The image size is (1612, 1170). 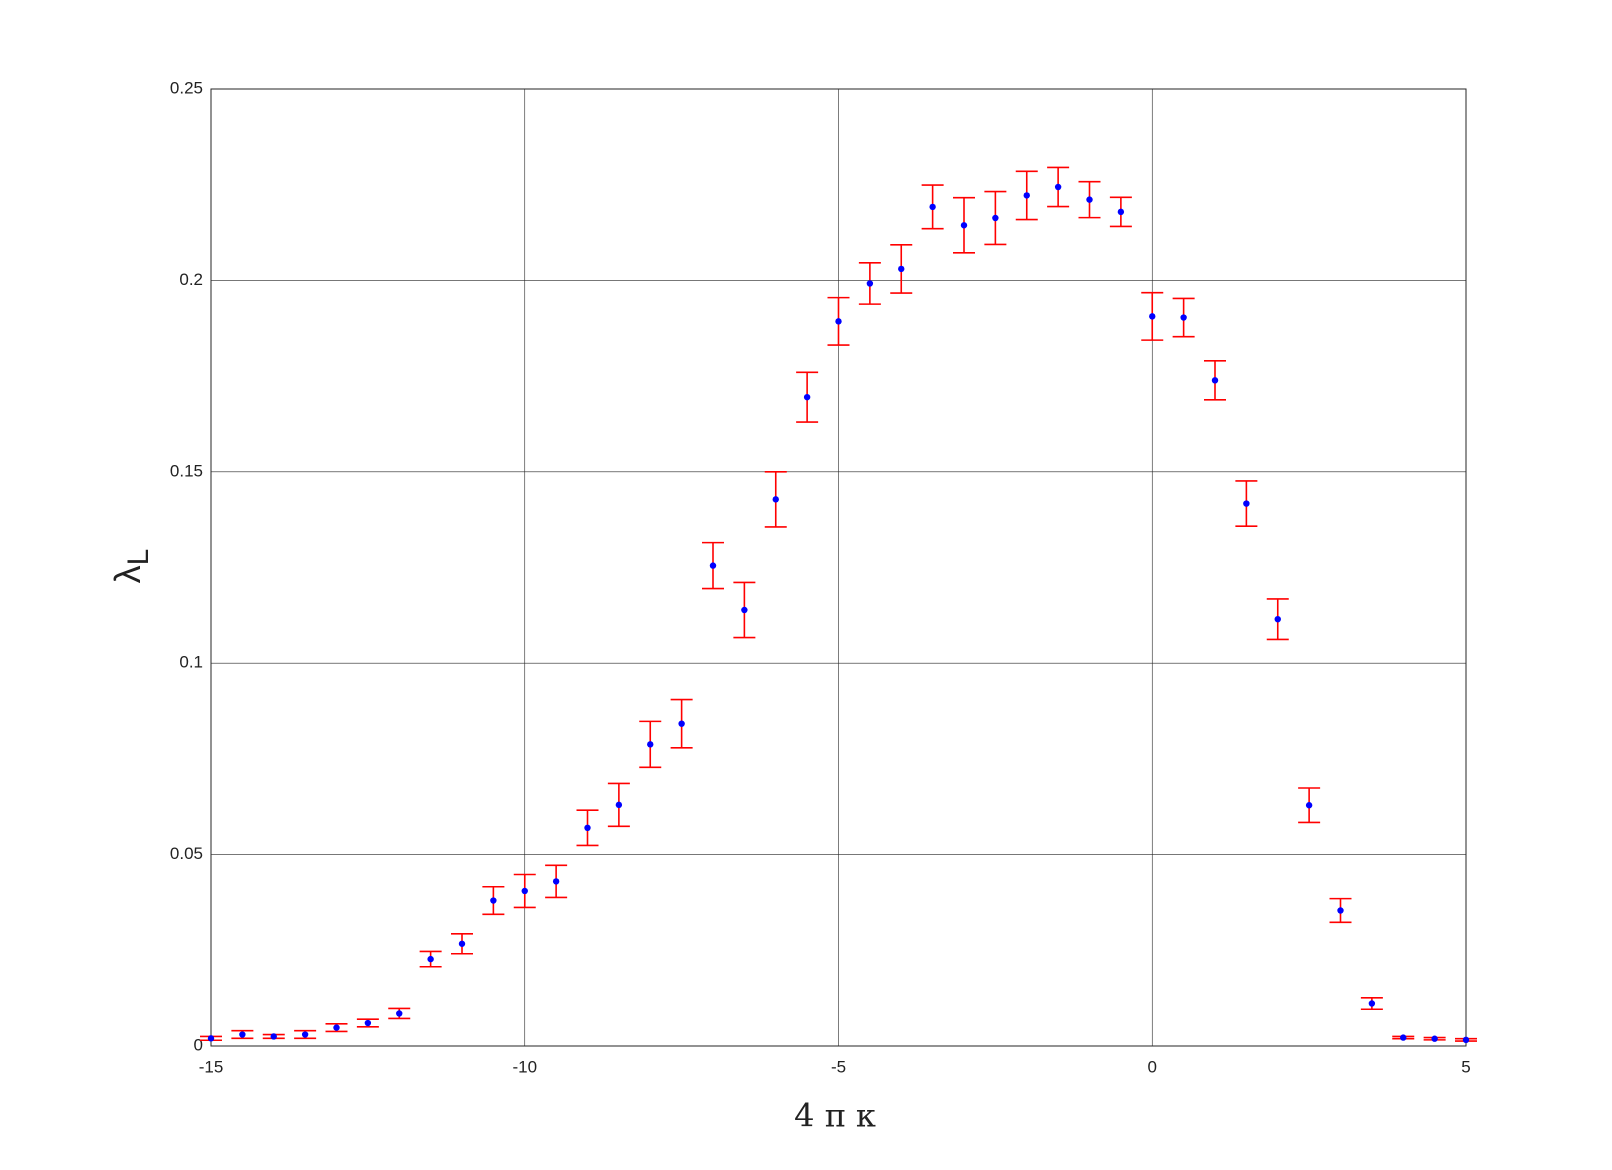 What do you see at coordinates (138, 557) in the screenshot?
I see `y-label-subscript: L` at bounding box center [138, 557].